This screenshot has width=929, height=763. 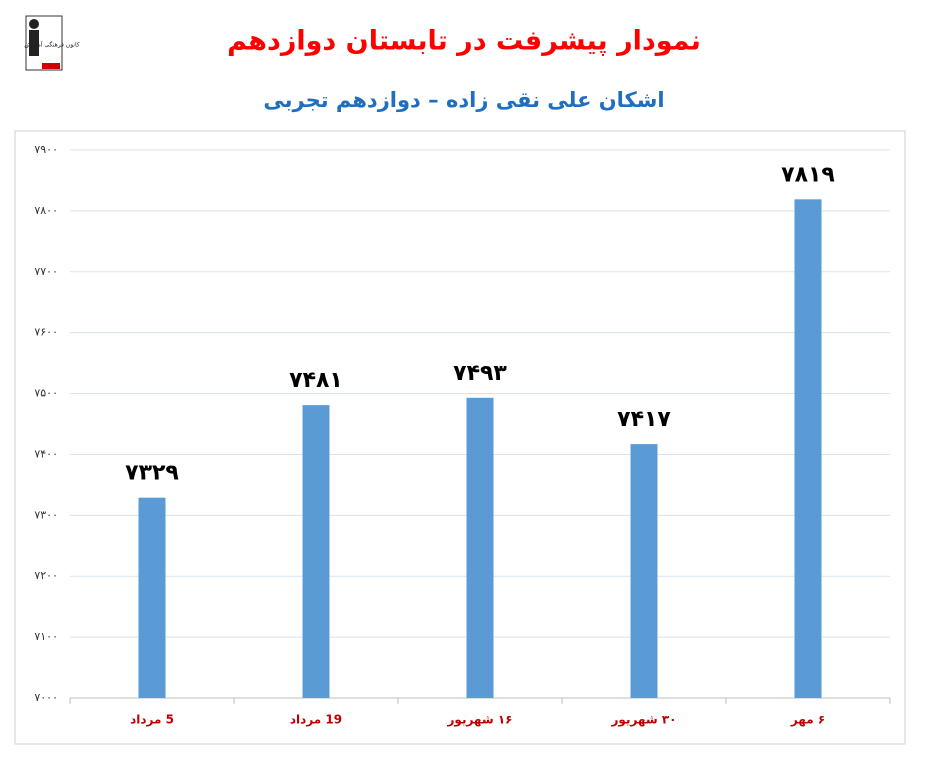 What do you see at coordinates (46, 149) in the screenshot?
I see `y-tick-label: ۷۹۰۰` at bounding box center [46, 149].